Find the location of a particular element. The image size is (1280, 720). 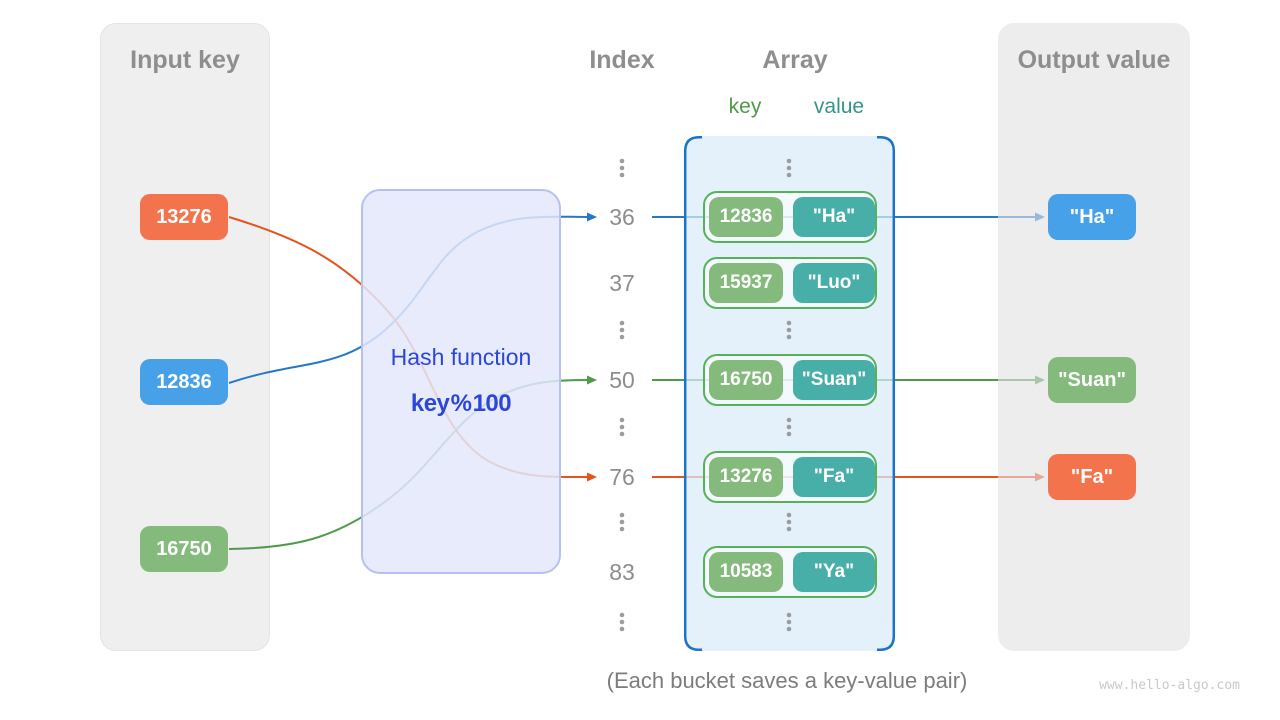

output-value-panel is located at coordinates (1094, 337).